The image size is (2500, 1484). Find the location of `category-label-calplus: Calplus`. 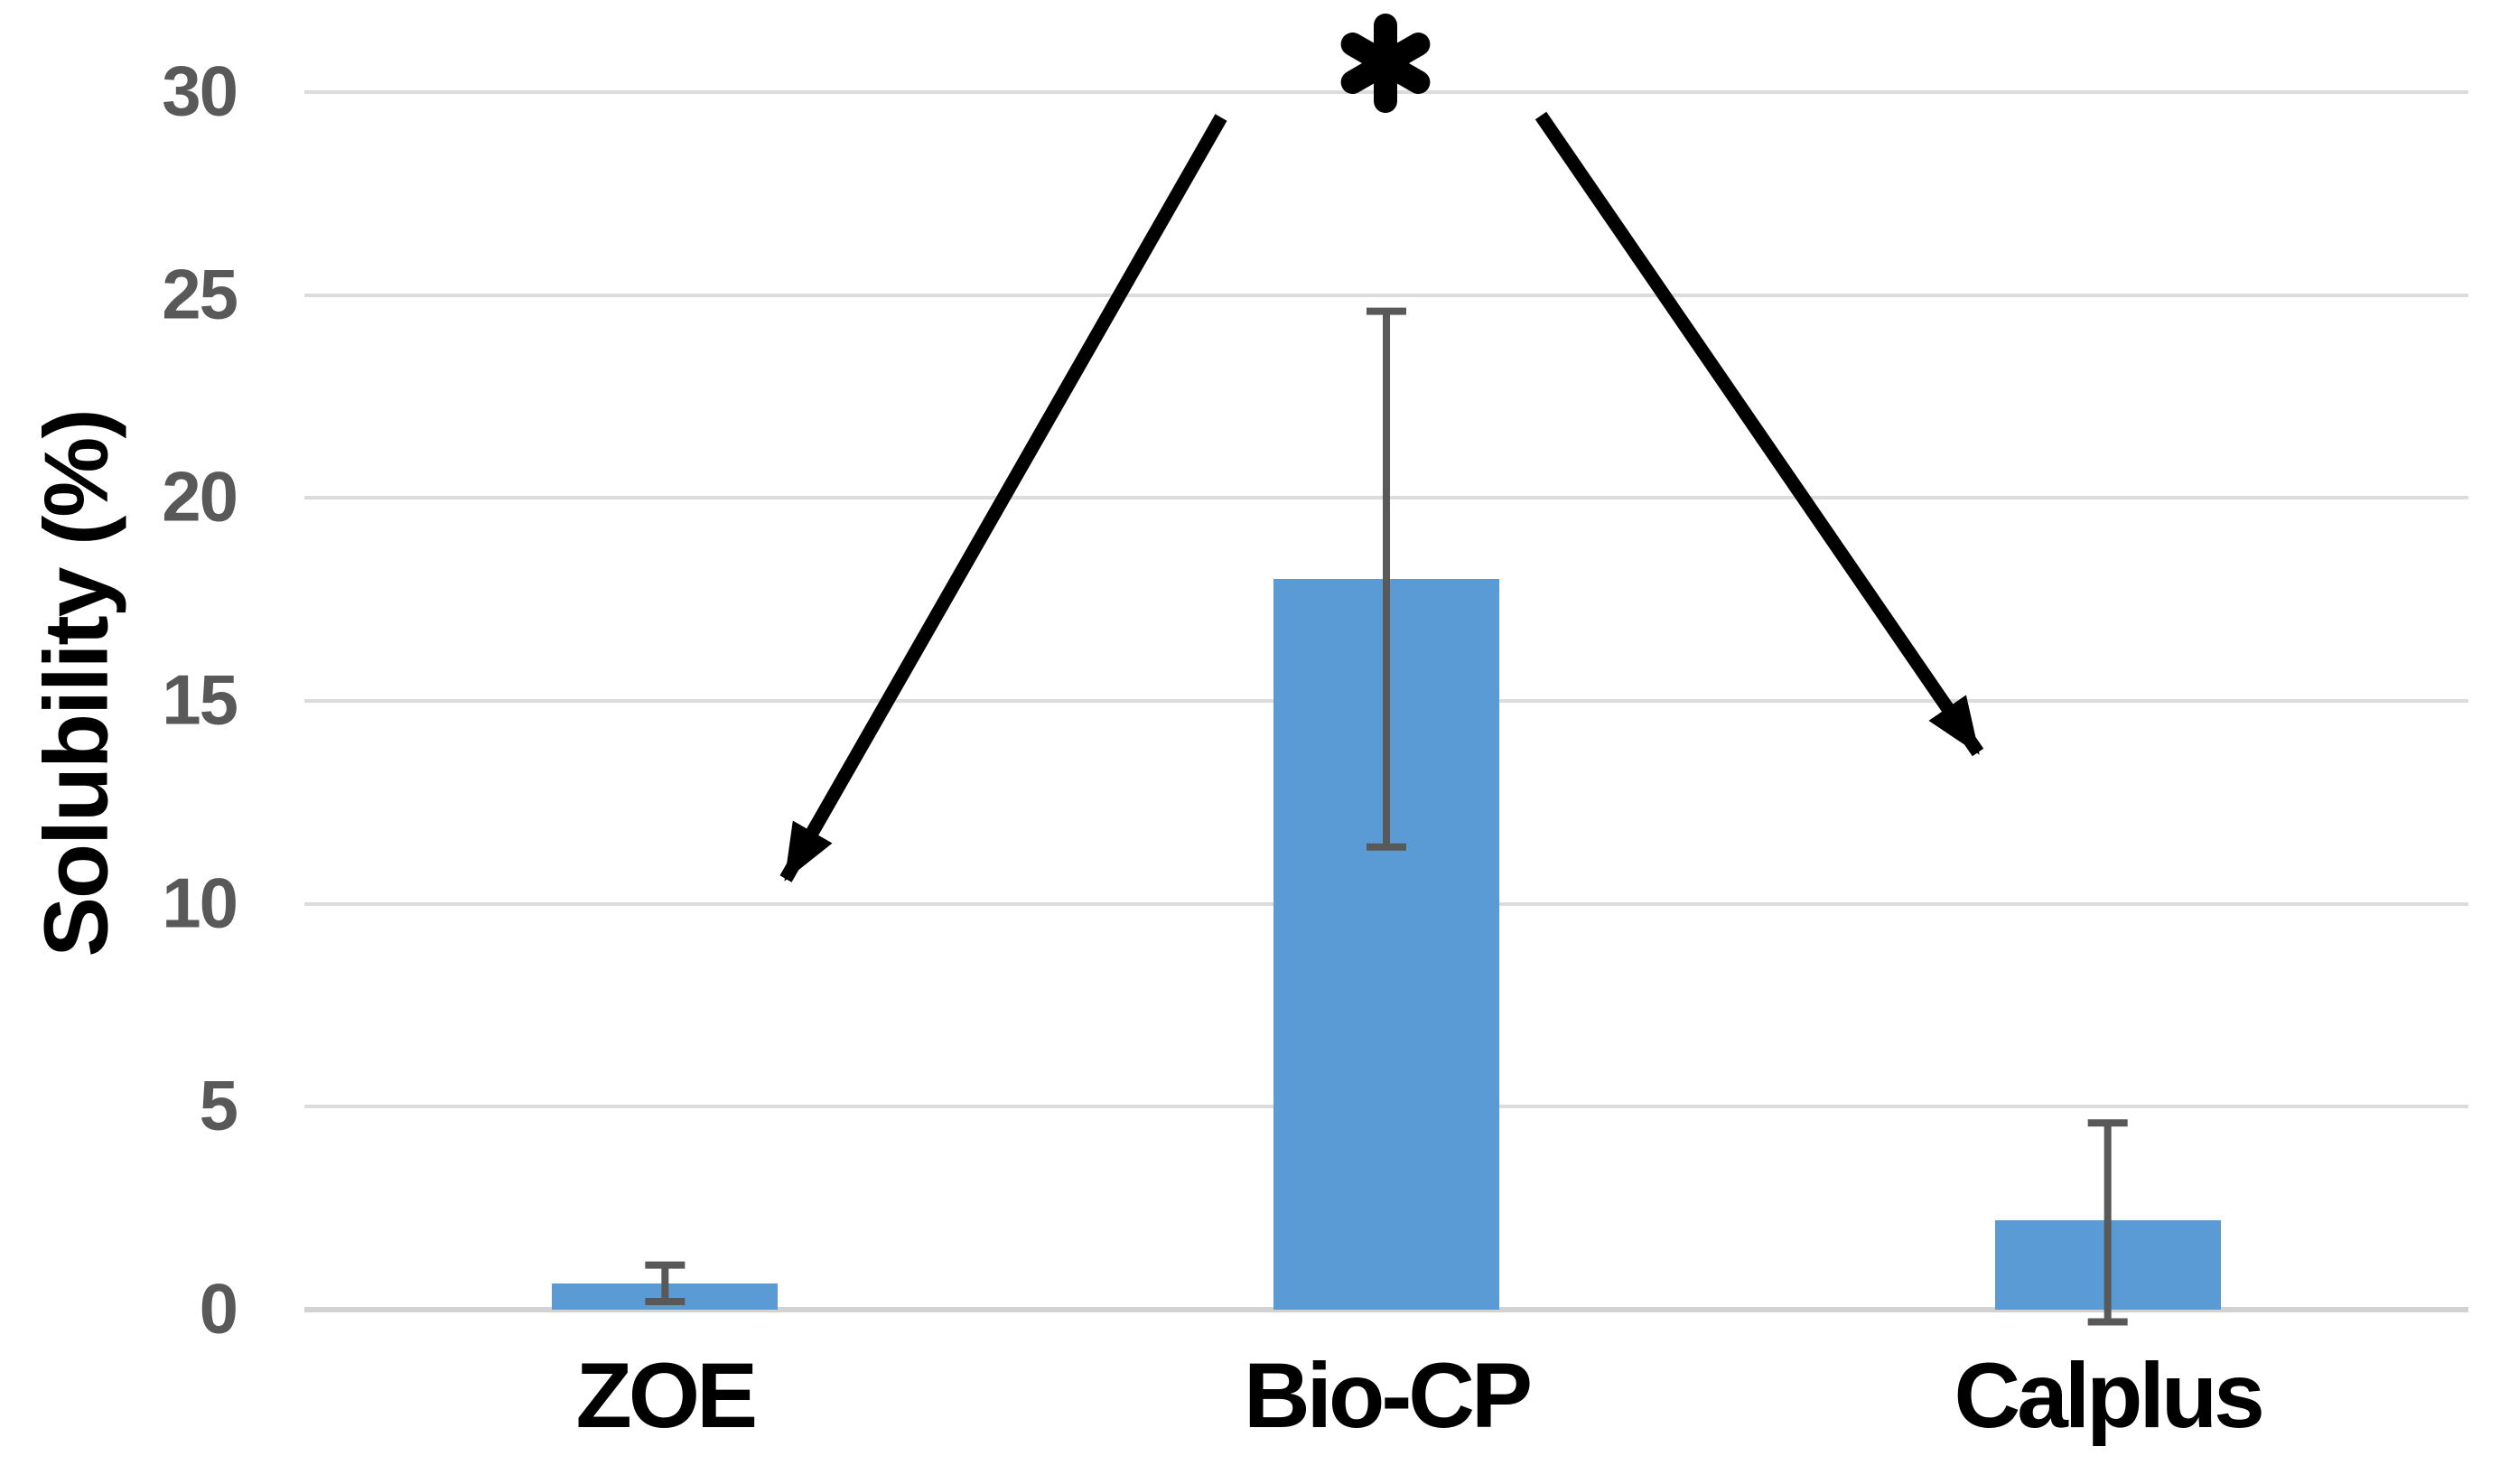

category-label-calplus: Calplus is located at coordinates (2109, 1396).